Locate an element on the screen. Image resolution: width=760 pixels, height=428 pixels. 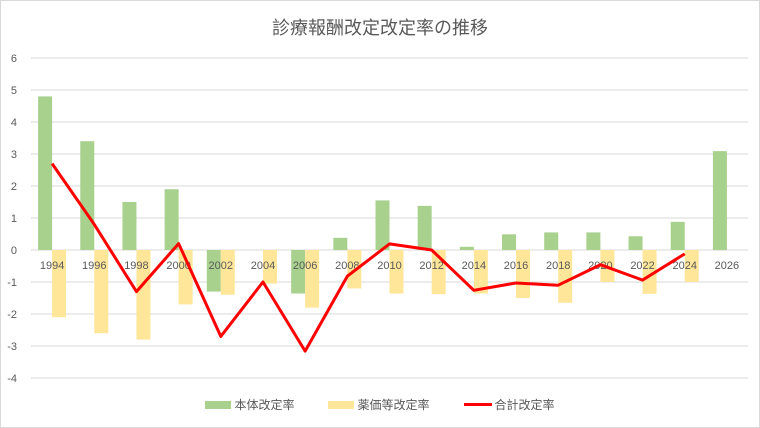
y-tick-label: 6 is located at coordinates (14, 59).